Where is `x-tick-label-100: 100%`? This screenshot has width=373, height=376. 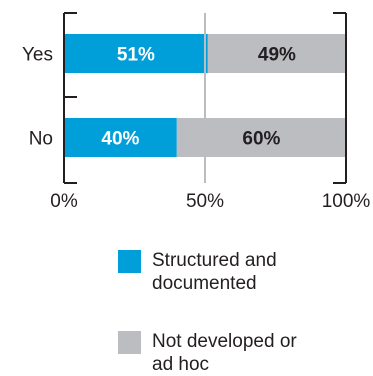
x-tick-label-100: 100% is located at coordinates (346, 201).